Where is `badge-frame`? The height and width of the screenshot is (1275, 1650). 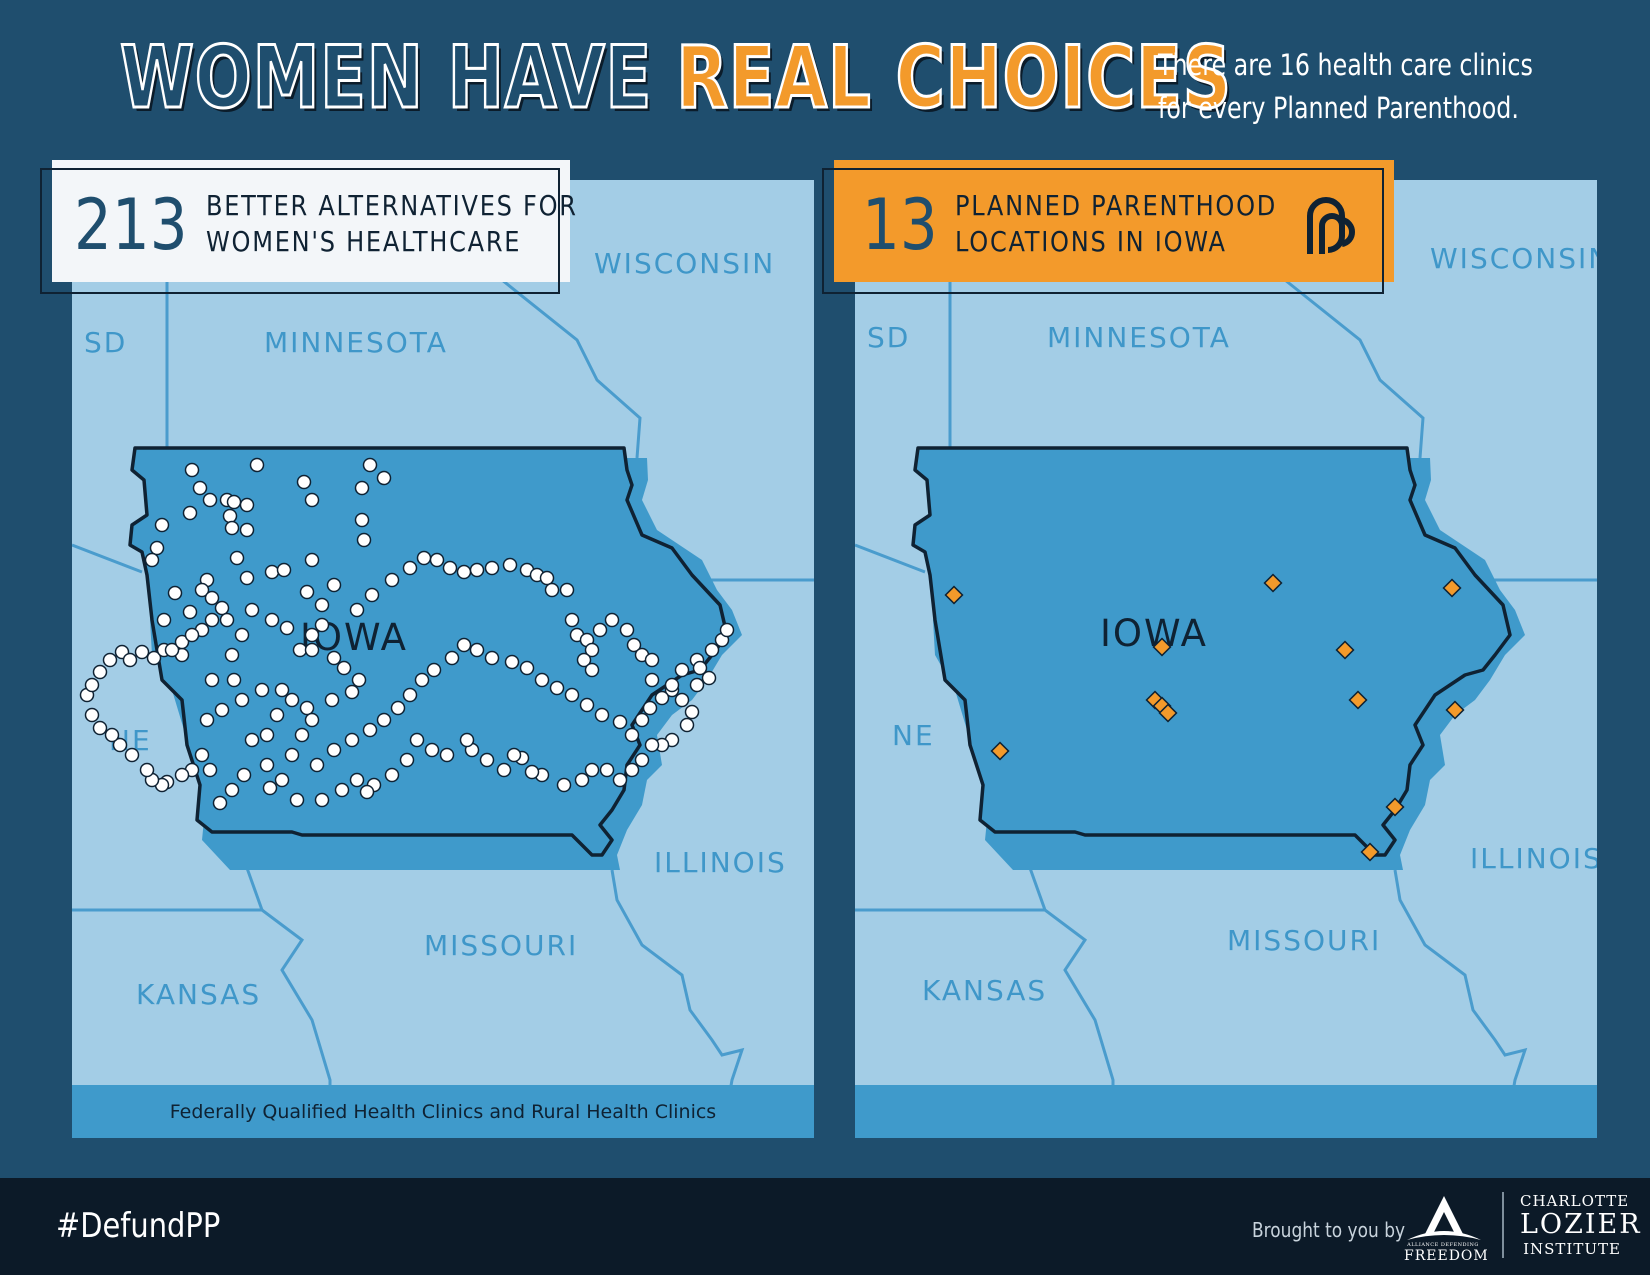 badge-frame is located at coordinates (1103, 231).